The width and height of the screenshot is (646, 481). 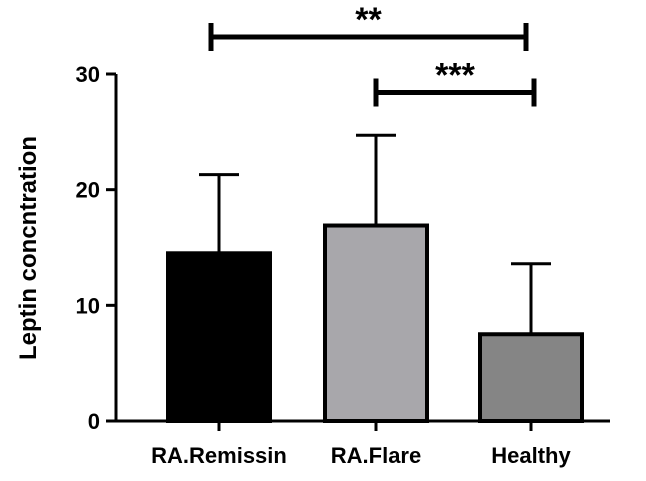 I want to click on y-tick-label-10: 10, so click(x=88, y=305).